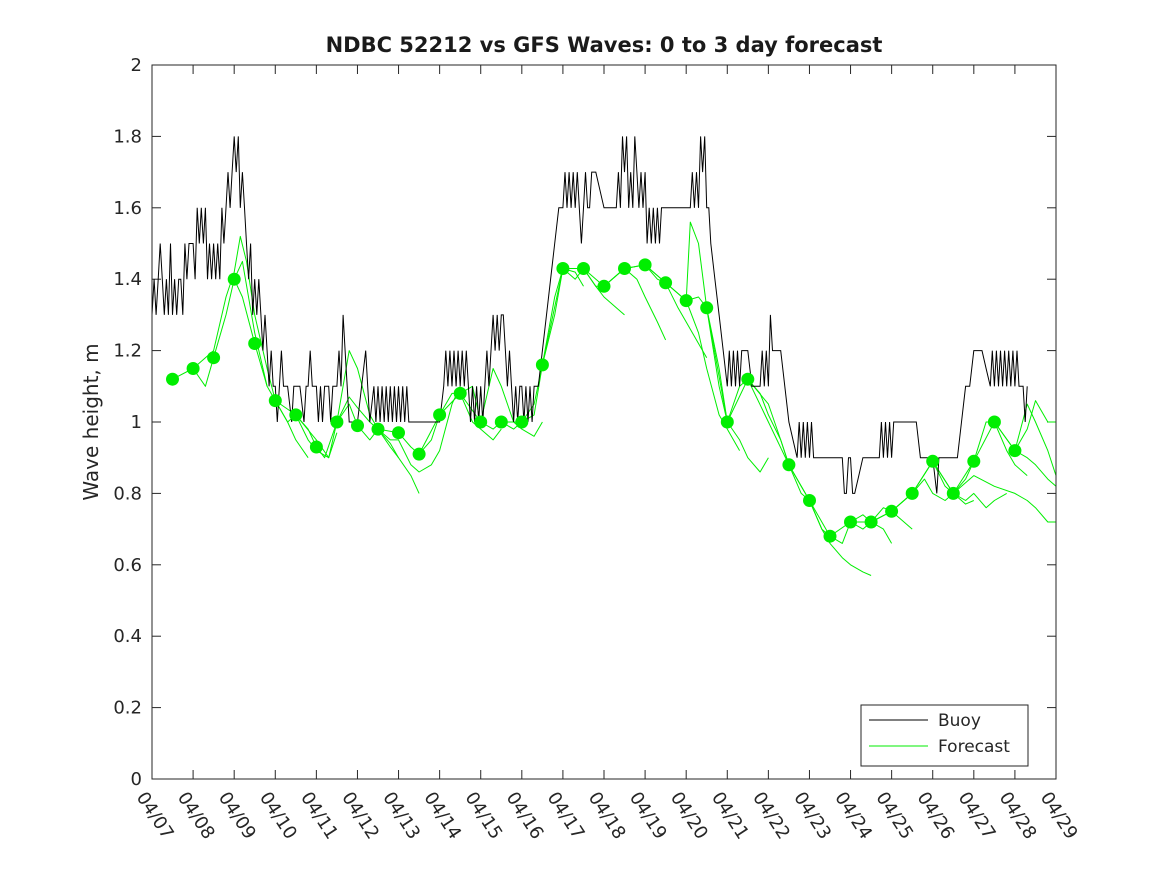  I want to click on y-axis-label: Wave height, m, so click(91, 421).